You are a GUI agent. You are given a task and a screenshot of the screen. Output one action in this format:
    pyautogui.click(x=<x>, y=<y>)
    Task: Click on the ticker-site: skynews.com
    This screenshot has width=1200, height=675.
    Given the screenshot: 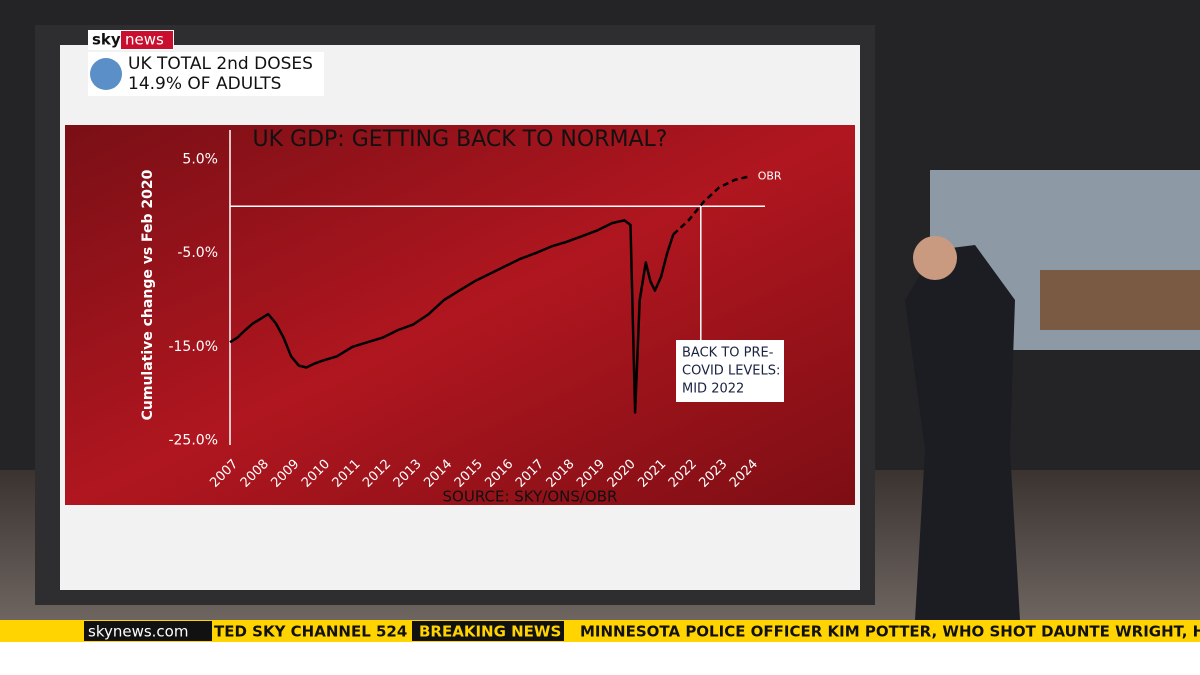 What is the action you would take?
    pyautogui.click(x=138, y=632)
    